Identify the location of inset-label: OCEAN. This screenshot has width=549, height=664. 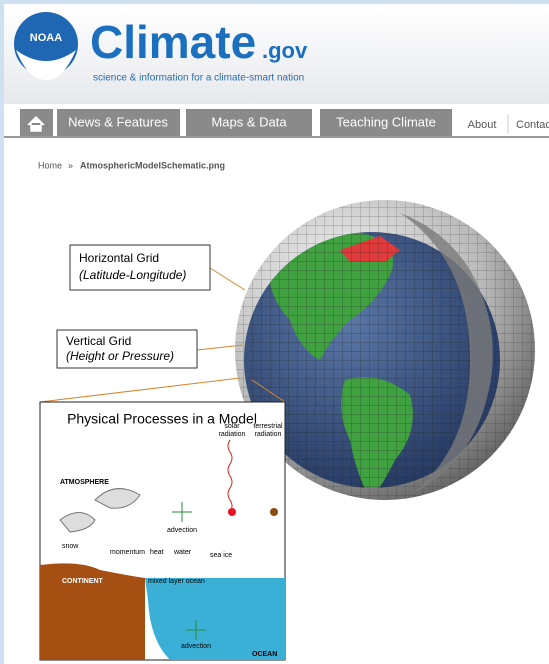
(264, 654).